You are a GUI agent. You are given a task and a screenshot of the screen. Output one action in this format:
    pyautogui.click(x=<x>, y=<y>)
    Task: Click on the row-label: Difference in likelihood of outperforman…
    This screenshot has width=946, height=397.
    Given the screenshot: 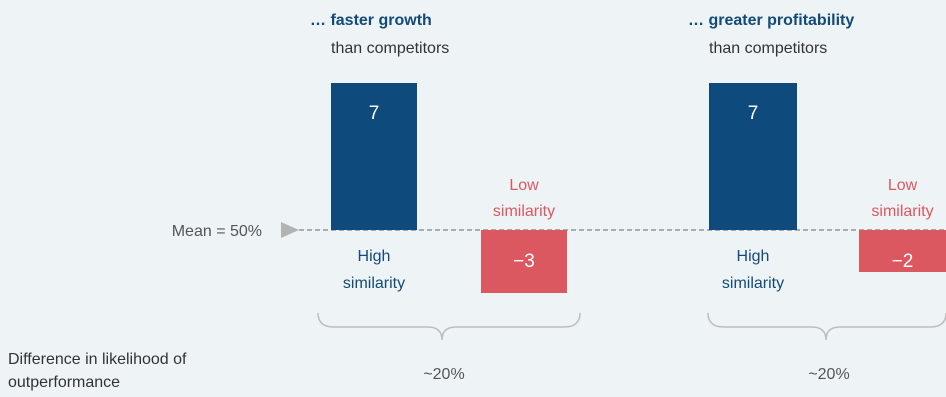 What is the action you would take?
    pyautogui.click(x=97, y=371)
    